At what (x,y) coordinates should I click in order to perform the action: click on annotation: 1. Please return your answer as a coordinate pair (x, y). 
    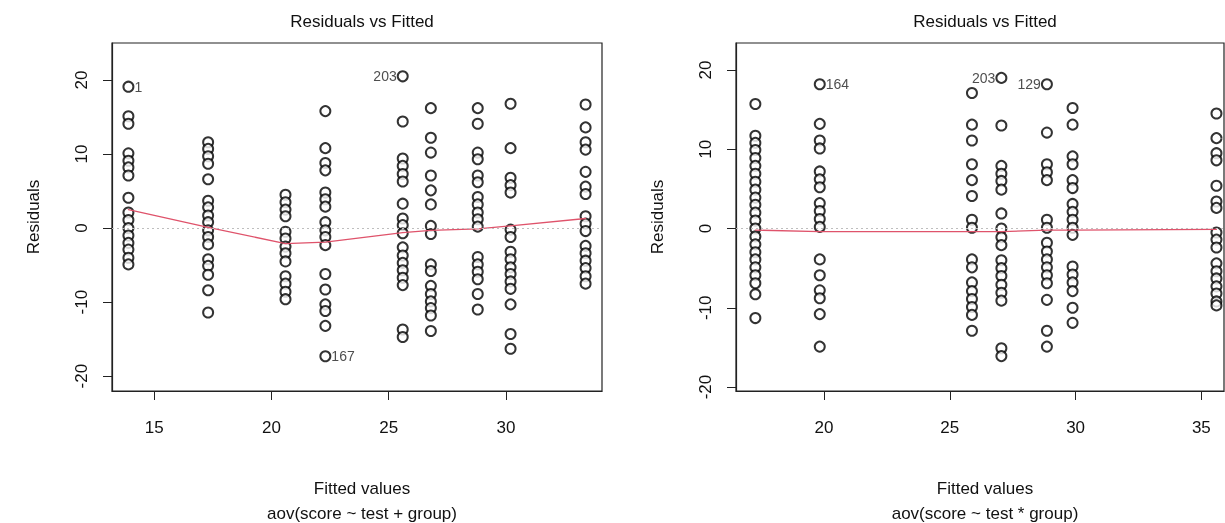
    Looking at the image, I should click on (138, 86).